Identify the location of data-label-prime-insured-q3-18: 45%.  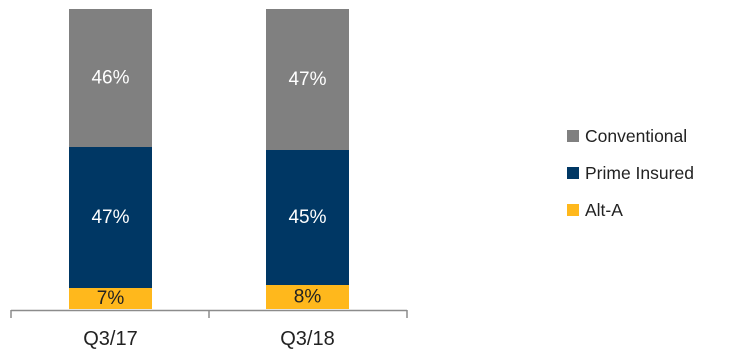
(307, 217).